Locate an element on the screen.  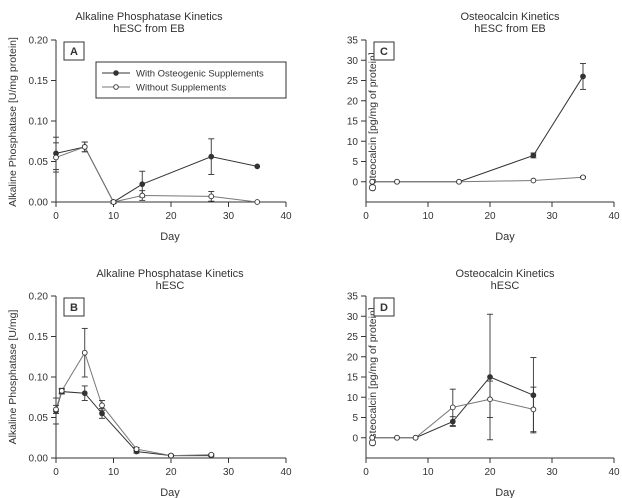
panel-label: A is located at coordinates (74, 52).